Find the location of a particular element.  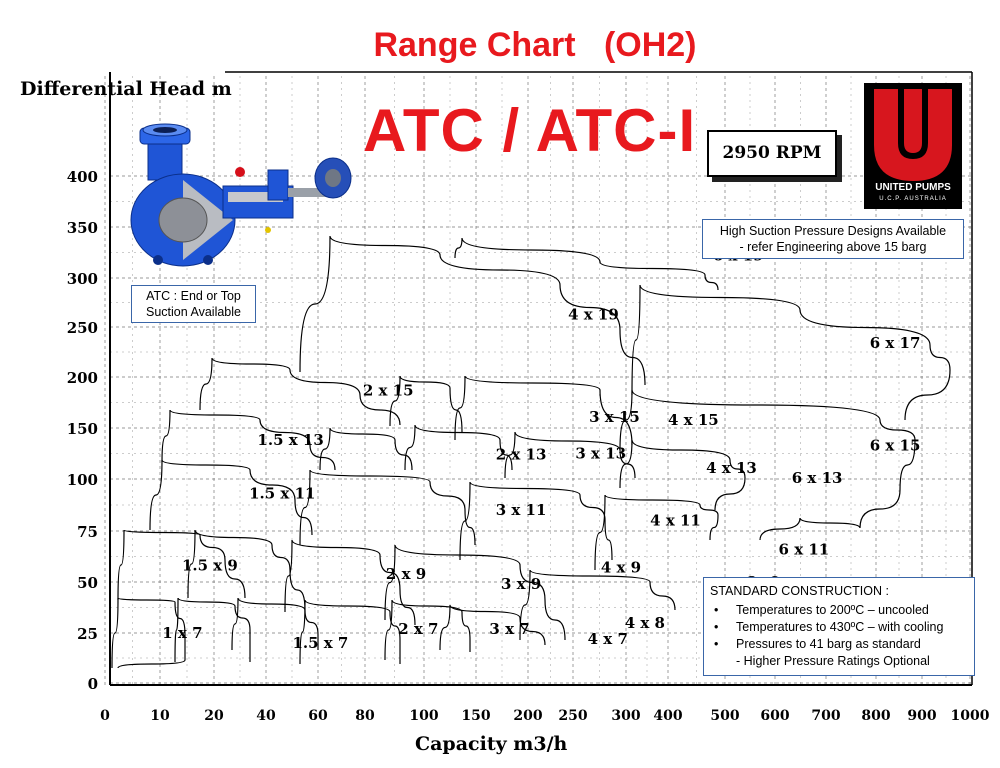

pump-size-label: 4 x 8 is located at coordinates (645, 623).